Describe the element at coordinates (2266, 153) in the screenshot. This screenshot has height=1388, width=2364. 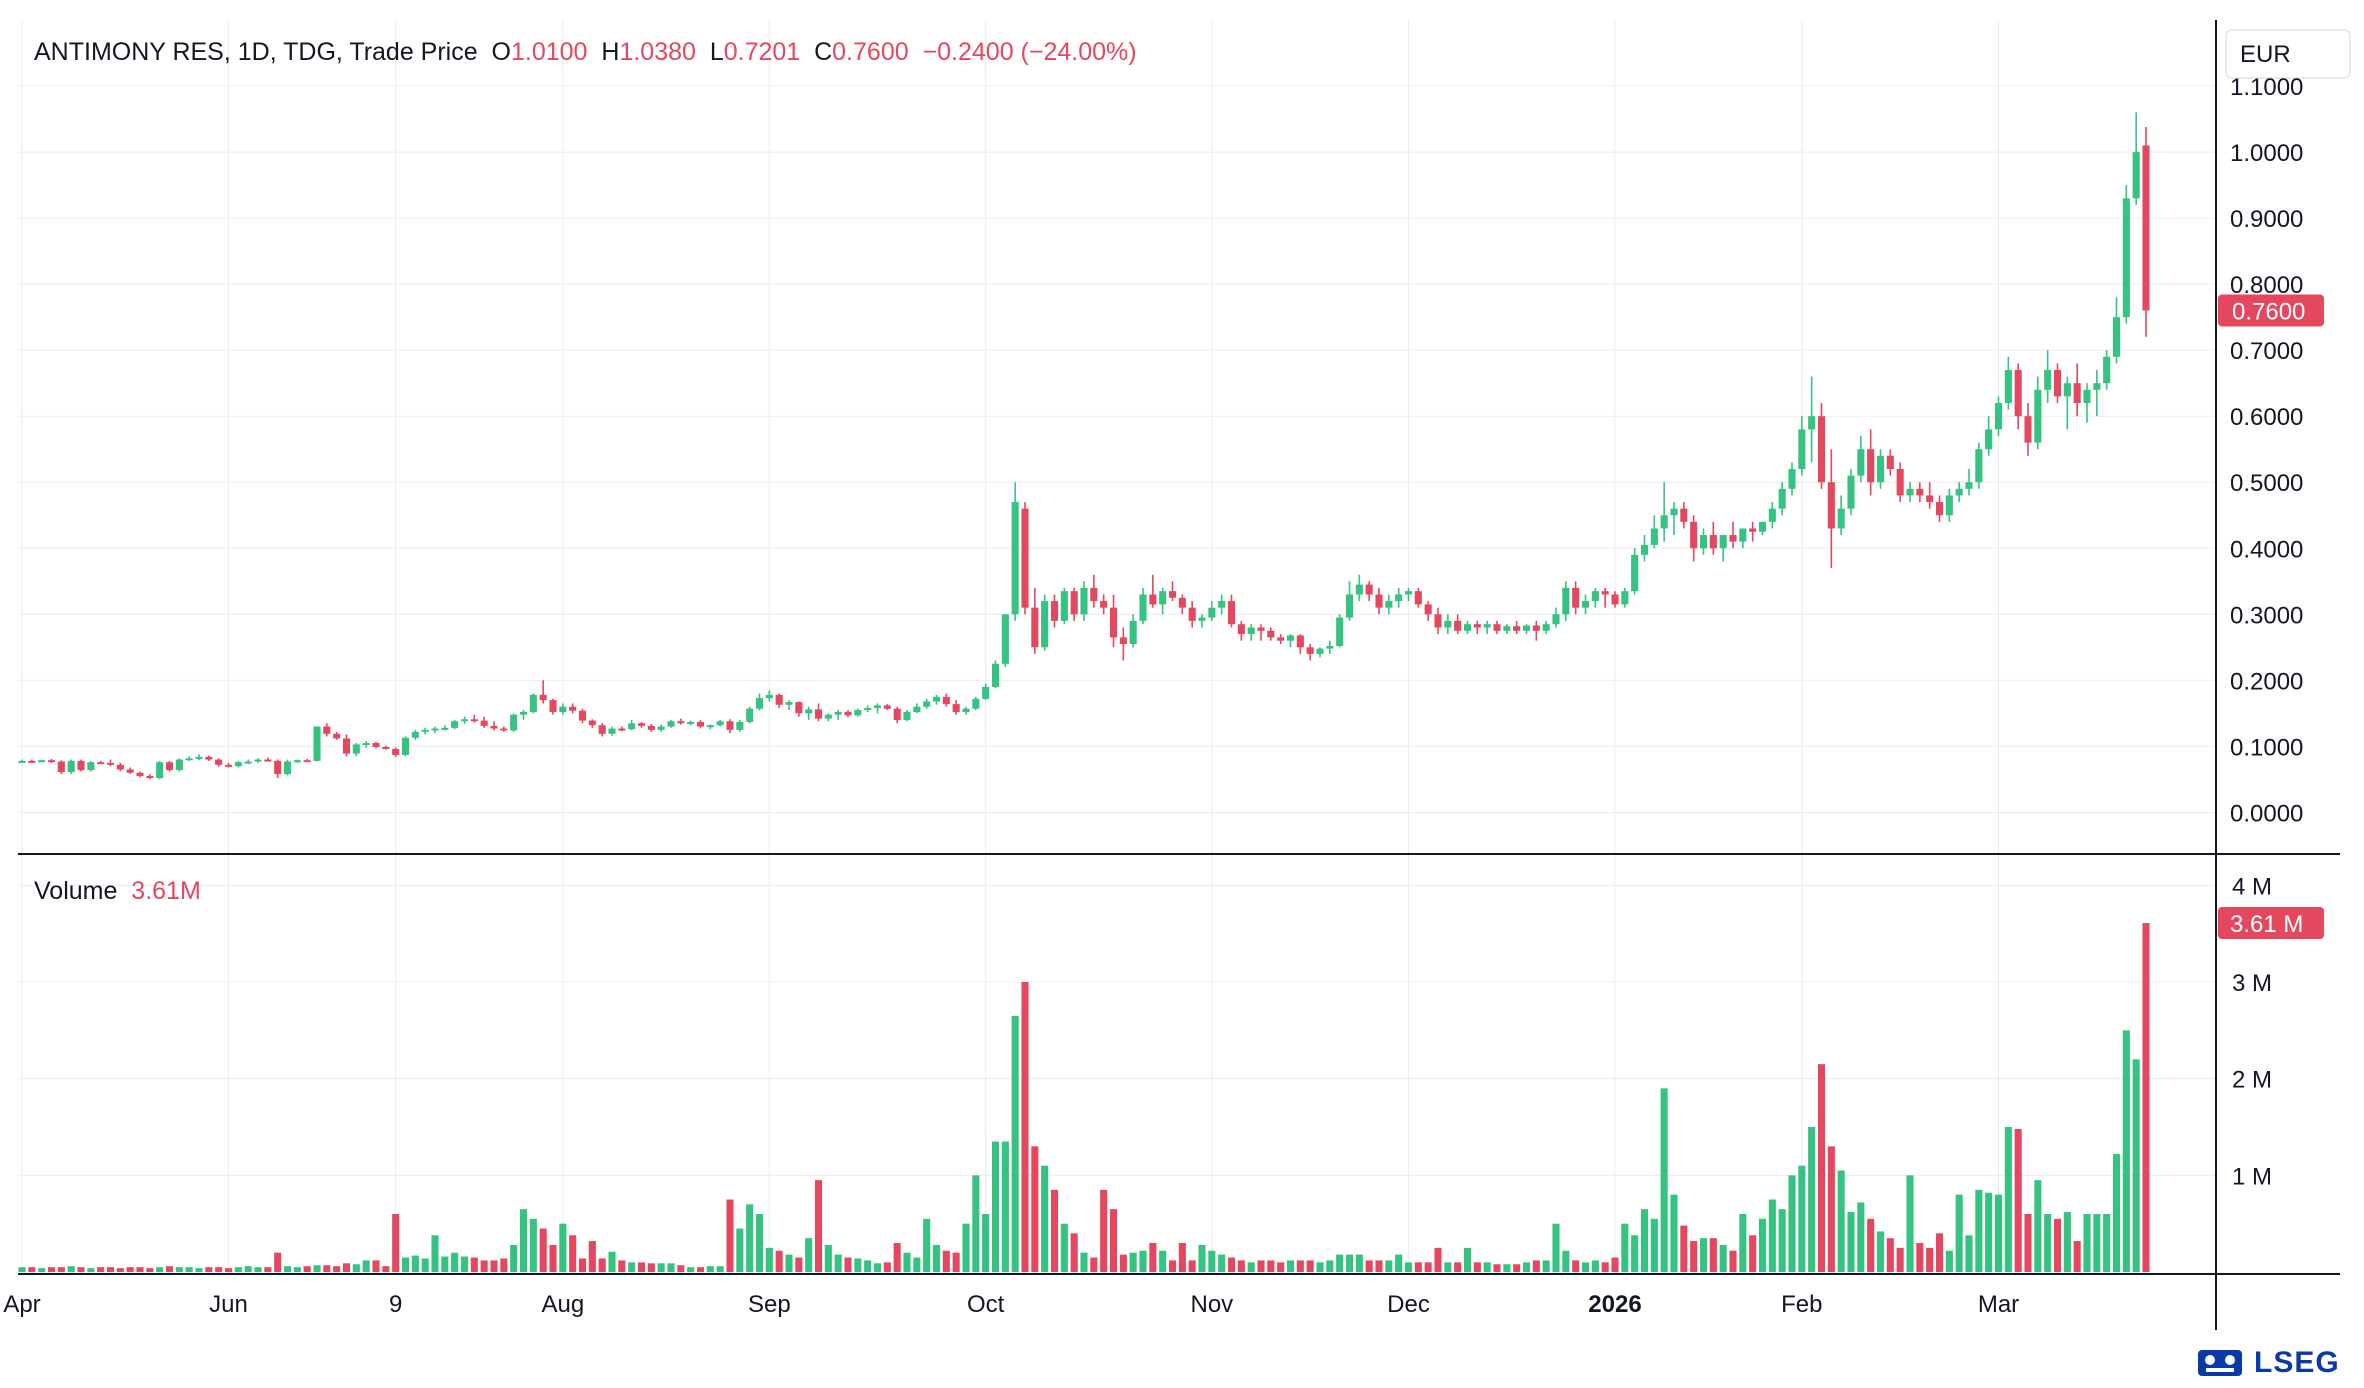
I see `price-tick-label: 1.0000` at that location.